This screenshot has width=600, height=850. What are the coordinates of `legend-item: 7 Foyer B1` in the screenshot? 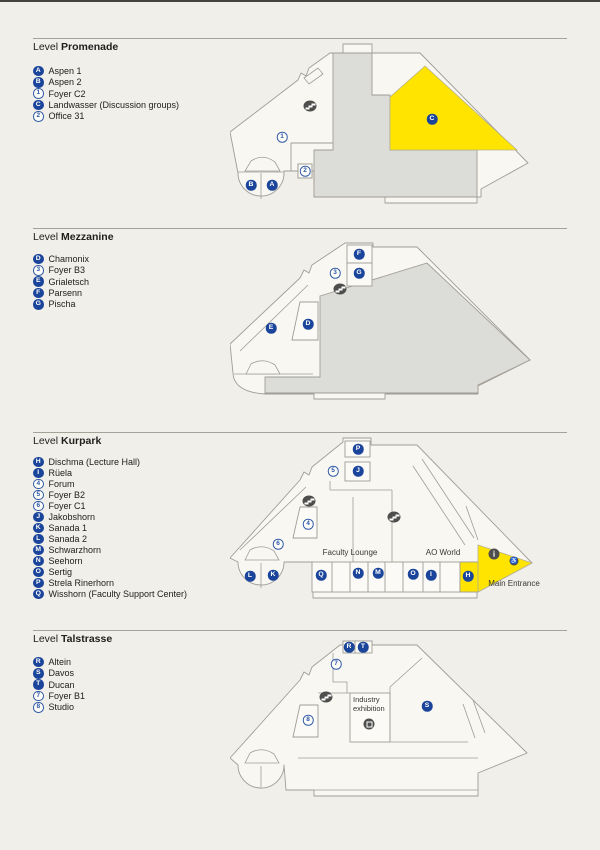 It's located at (59, 696).